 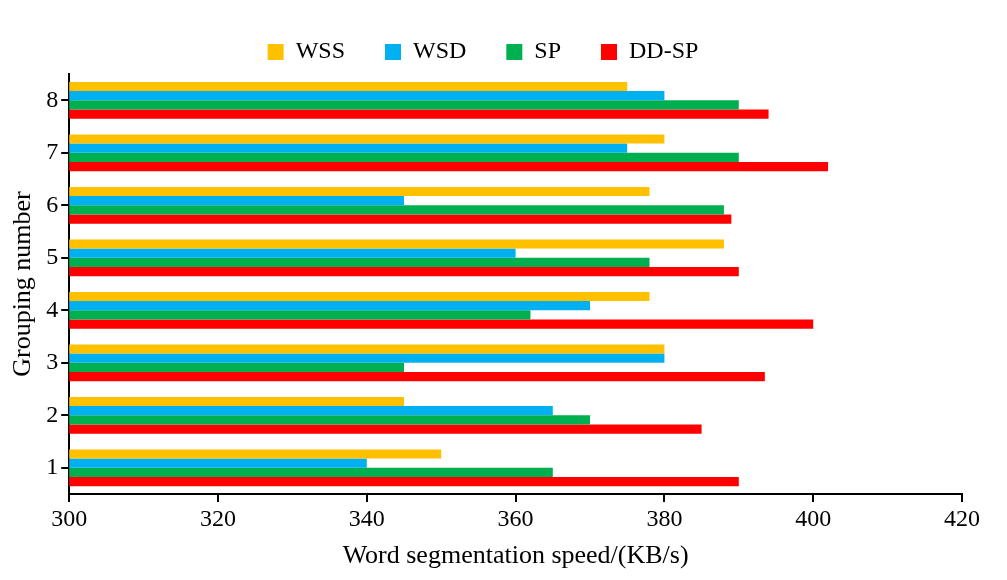 What do you see at coordinates (320, 50) in the screenshot?
I see `legend-label: WSS` at bounding box center [320, 50].